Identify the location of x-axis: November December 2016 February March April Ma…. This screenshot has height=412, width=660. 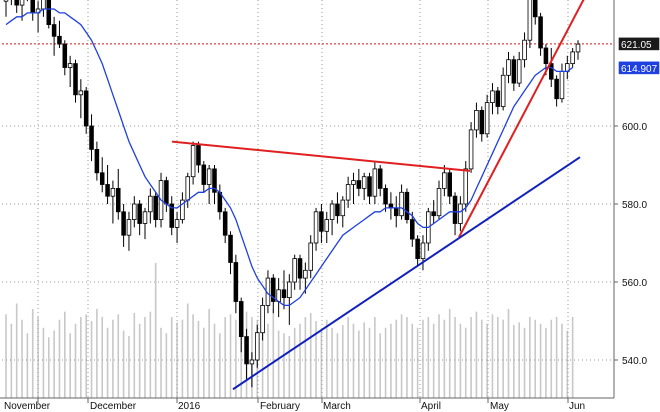
(294, 405).